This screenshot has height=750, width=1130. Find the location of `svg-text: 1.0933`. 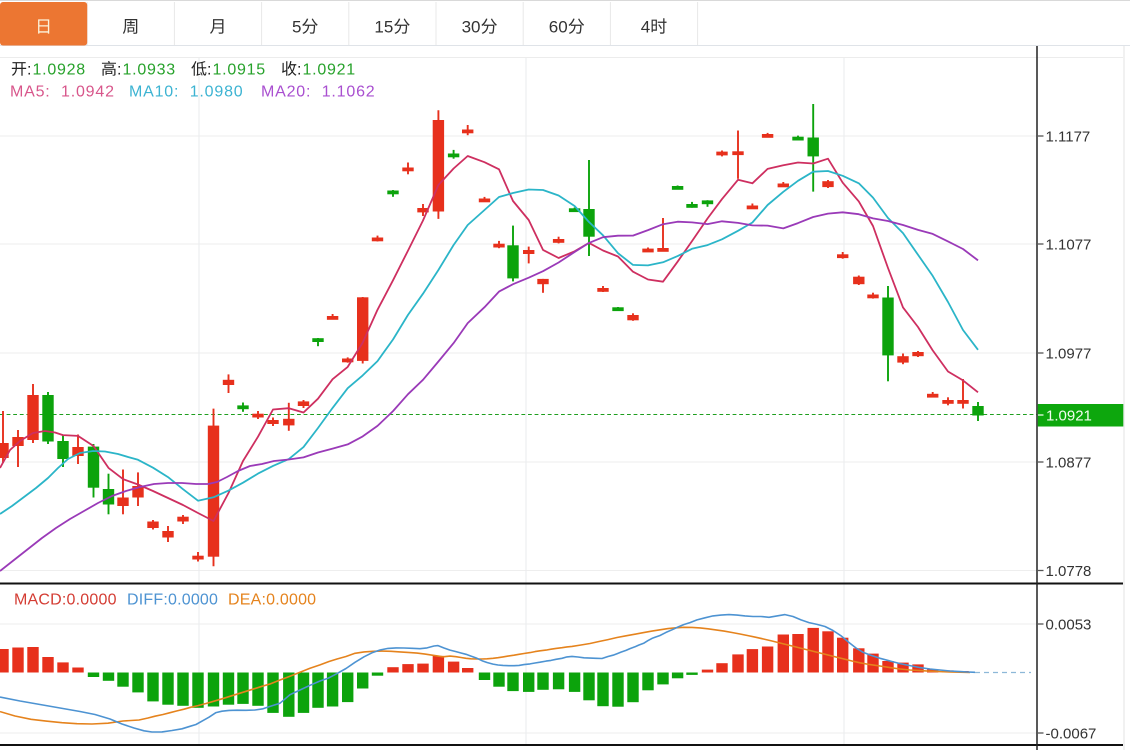

svg-text: 1.0933 is located at coordinates (149, 70).